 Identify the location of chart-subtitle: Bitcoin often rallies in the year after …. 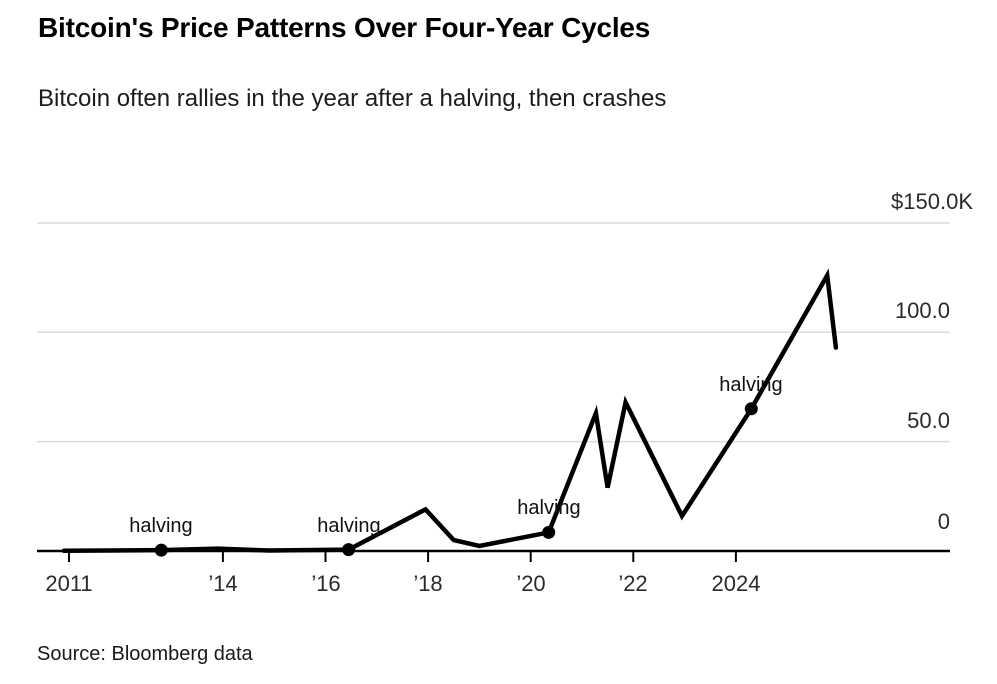
(352, 98).